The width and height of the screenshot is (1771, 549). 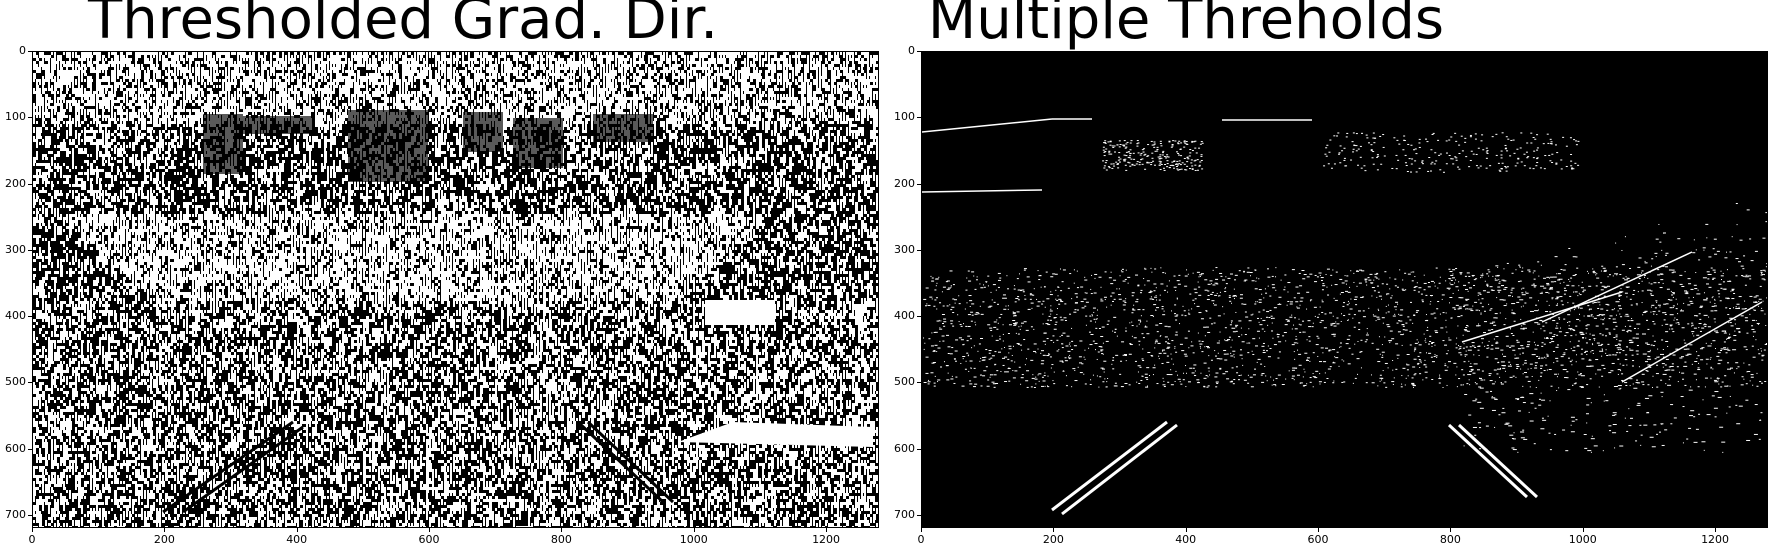 What do you see at coordinates (775, 434) in the screenshot?
I see `car-shadow-highlight` at bounding box center [775, 434].